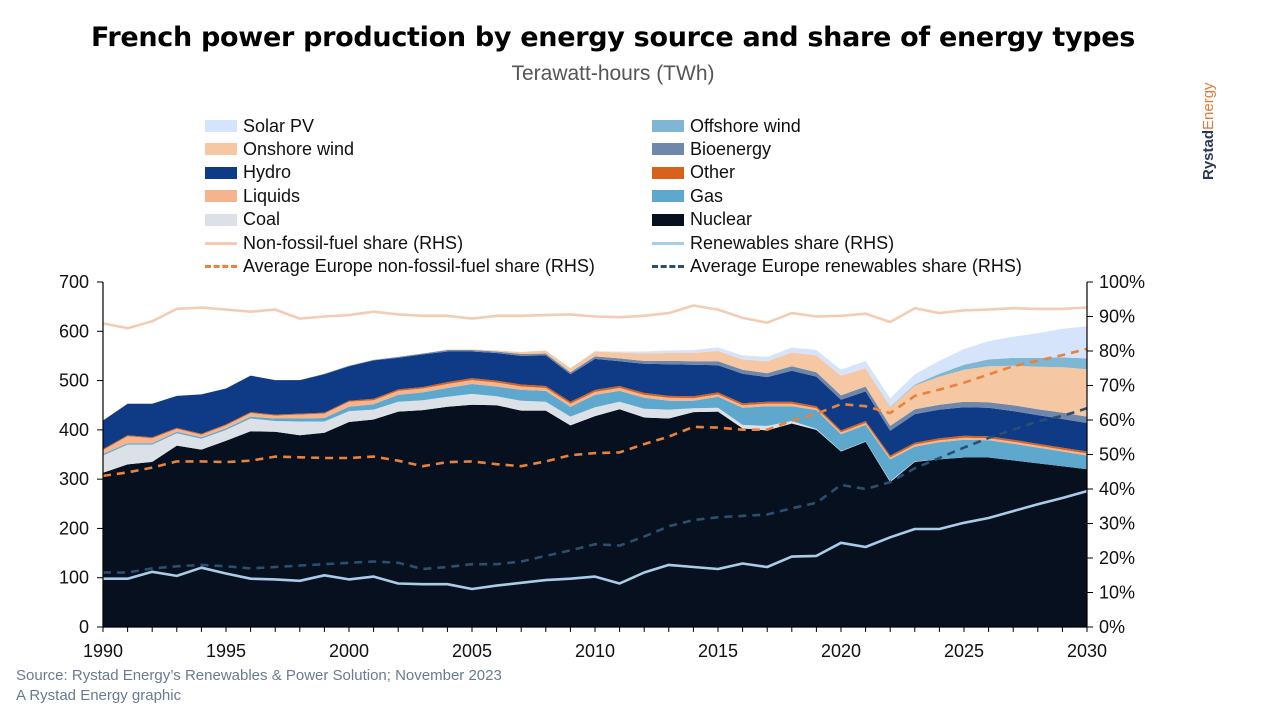 The height and width of the screenshot is (720, 1280). I want to click on y2-tick-label: 40%, so click(1117, 489).